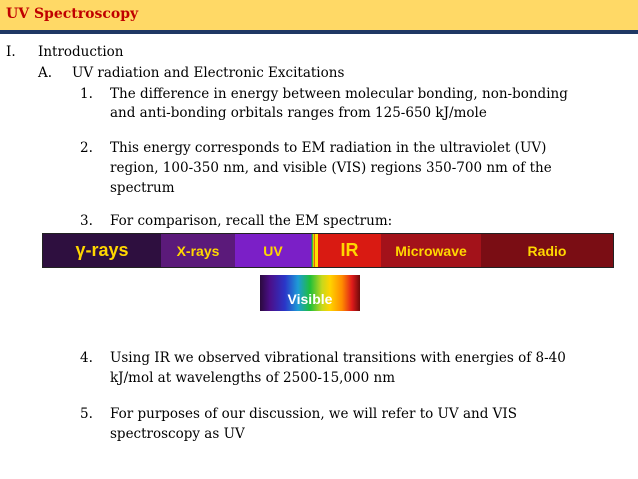 The height and width of the screenshot is (479, 638). I want to click on microwave-region: Microwave, so click(431, 250).